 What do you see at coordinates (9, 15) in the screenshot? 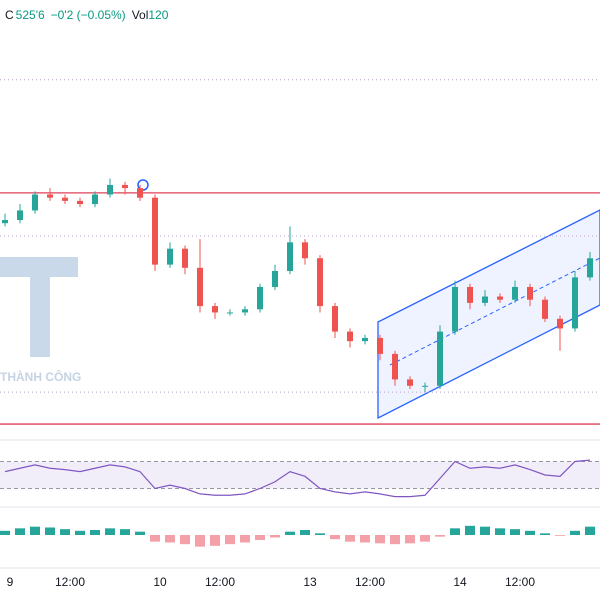
I see `close-label: C` at bounding box center [9, 15].